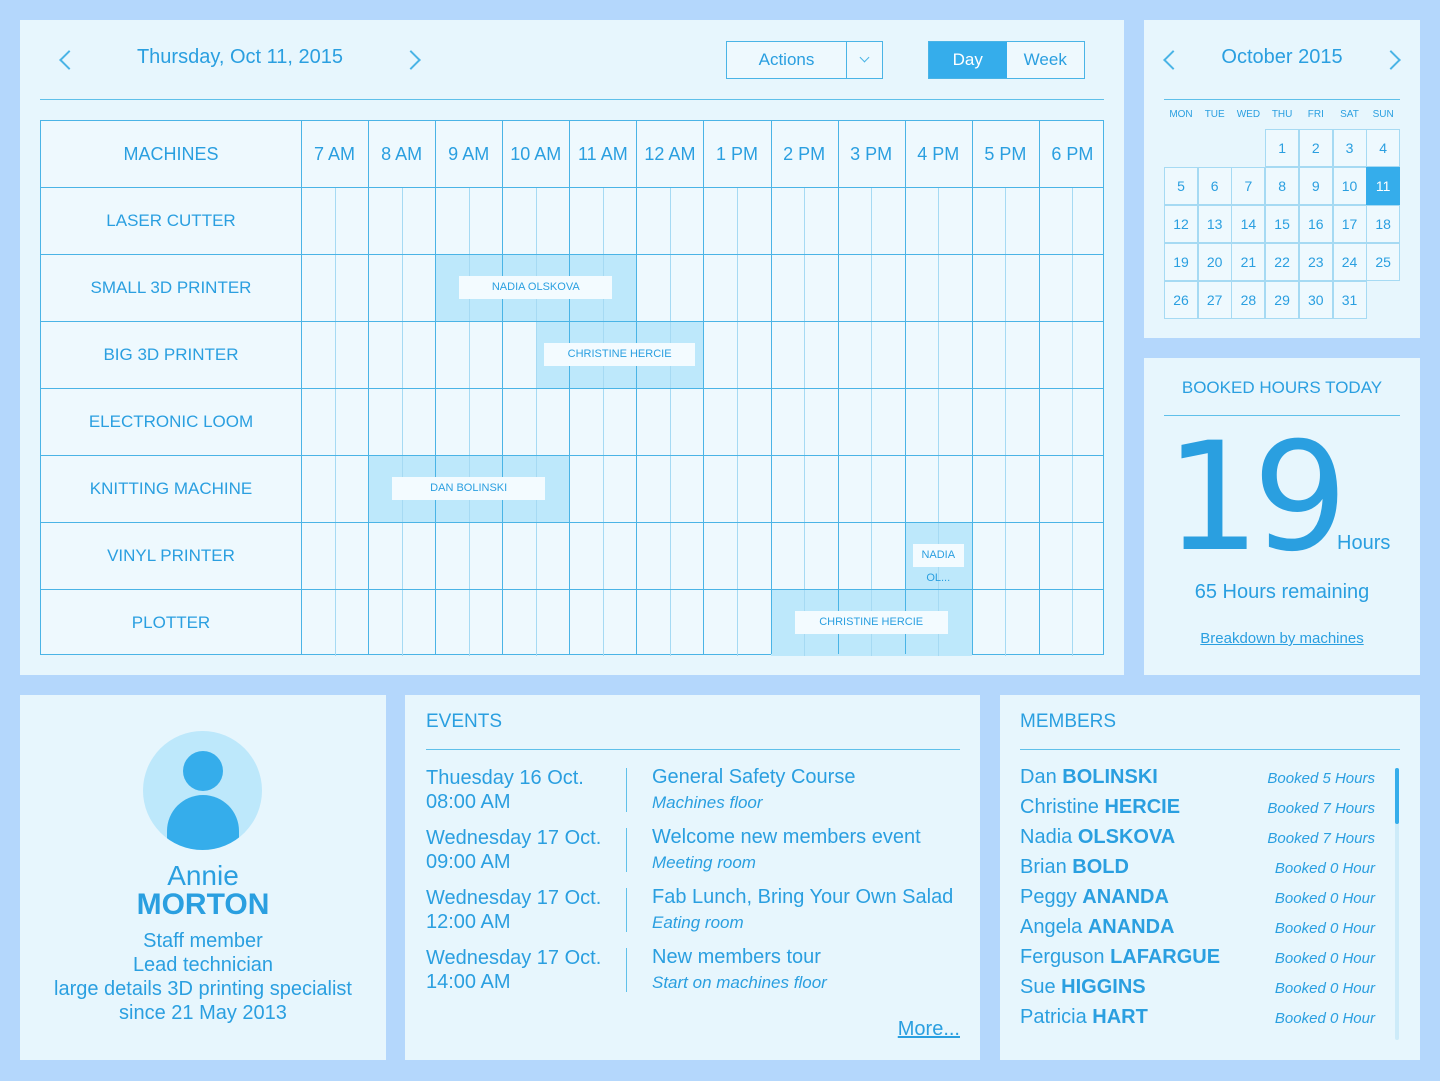 This screenshot has height=1081, width=1440. Describe the element at coordinates (1349, 148) in the screenshot. I see `calendar-day: 3` at that location.